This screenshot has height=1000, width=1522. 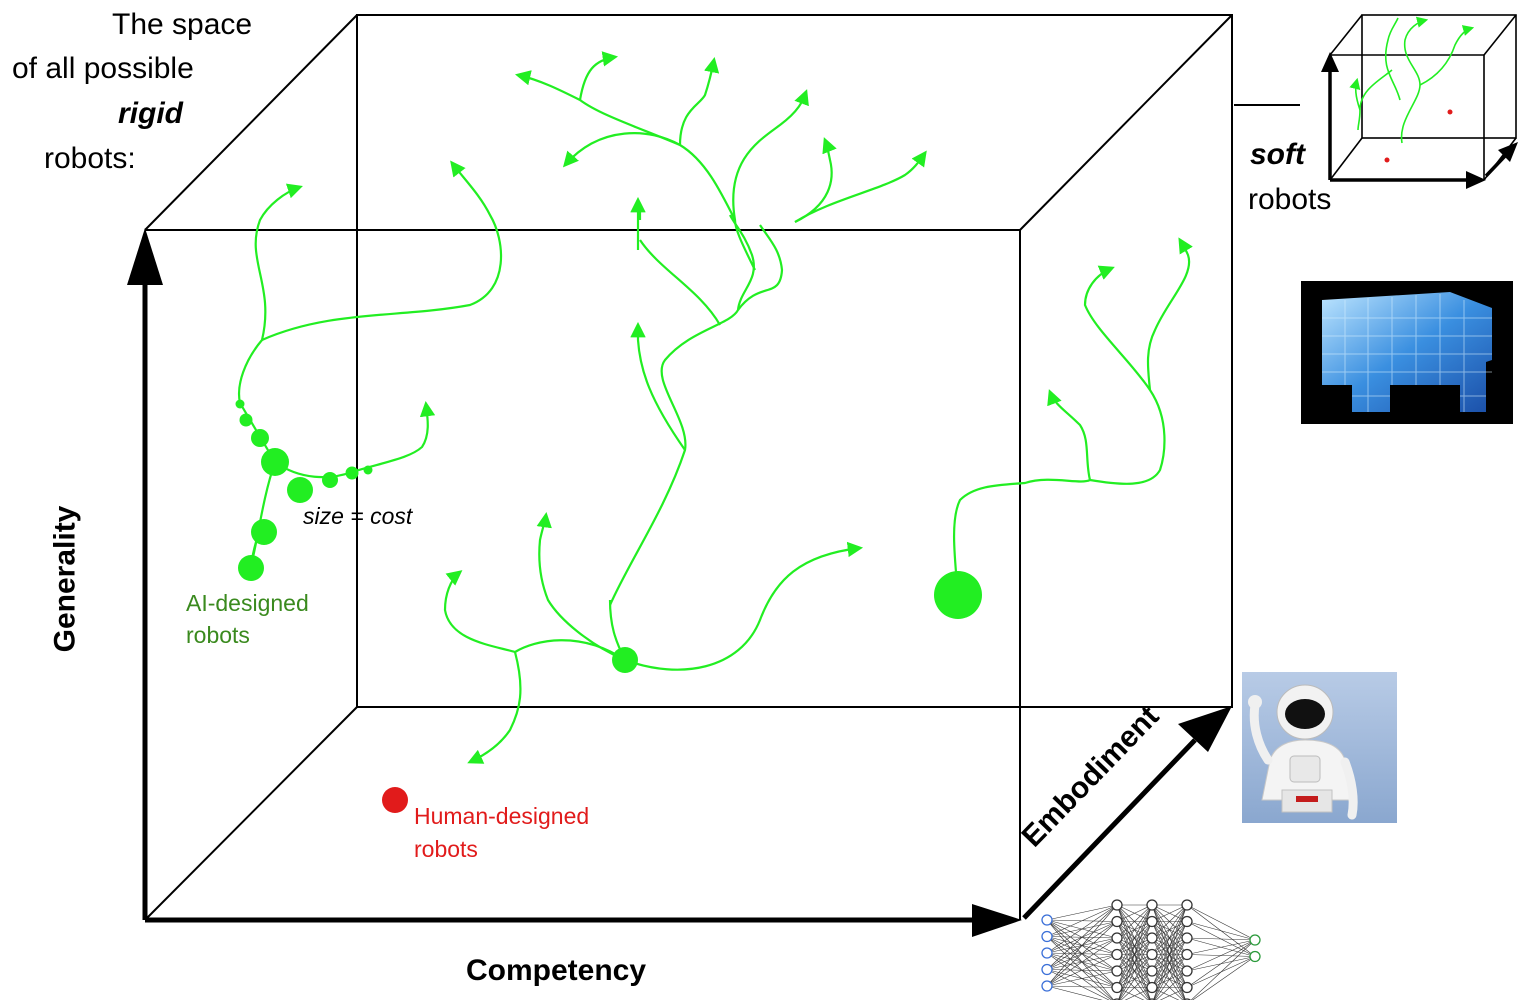 I want to click on human-designed-robot-node, so click(x=395, y=800).